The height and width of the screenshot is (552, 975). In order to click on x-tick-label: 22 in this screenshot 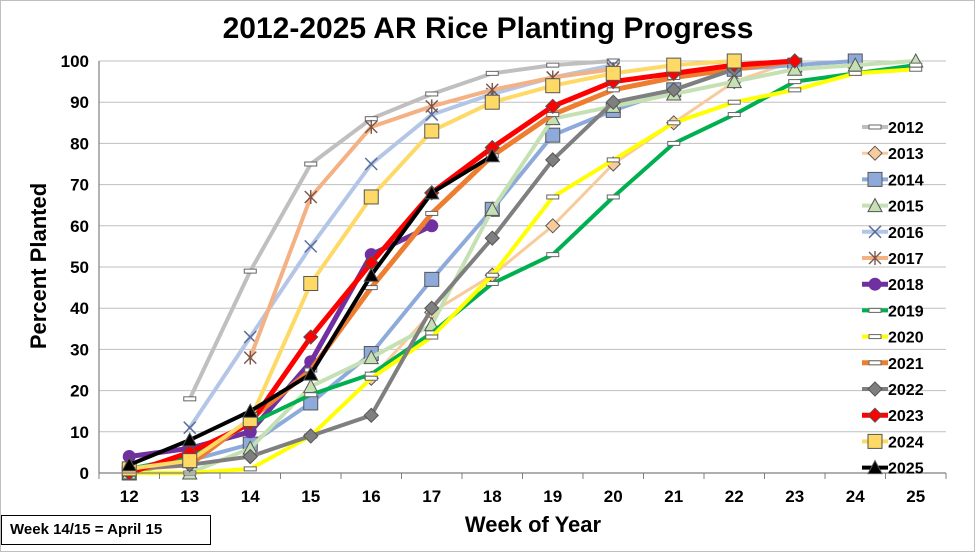, I will do `click(734, 496)`.